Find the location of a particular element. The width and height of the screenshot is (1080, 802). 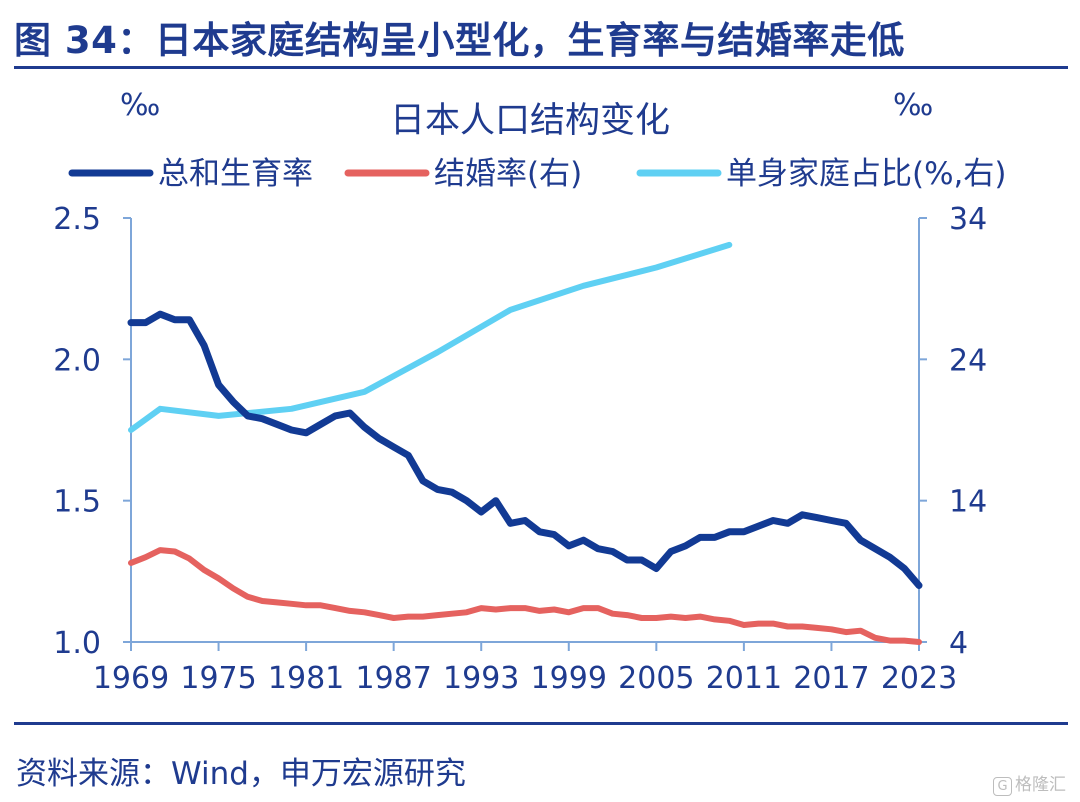

watermark-text: 格隆汇 is located at coordinates (1040, 785).